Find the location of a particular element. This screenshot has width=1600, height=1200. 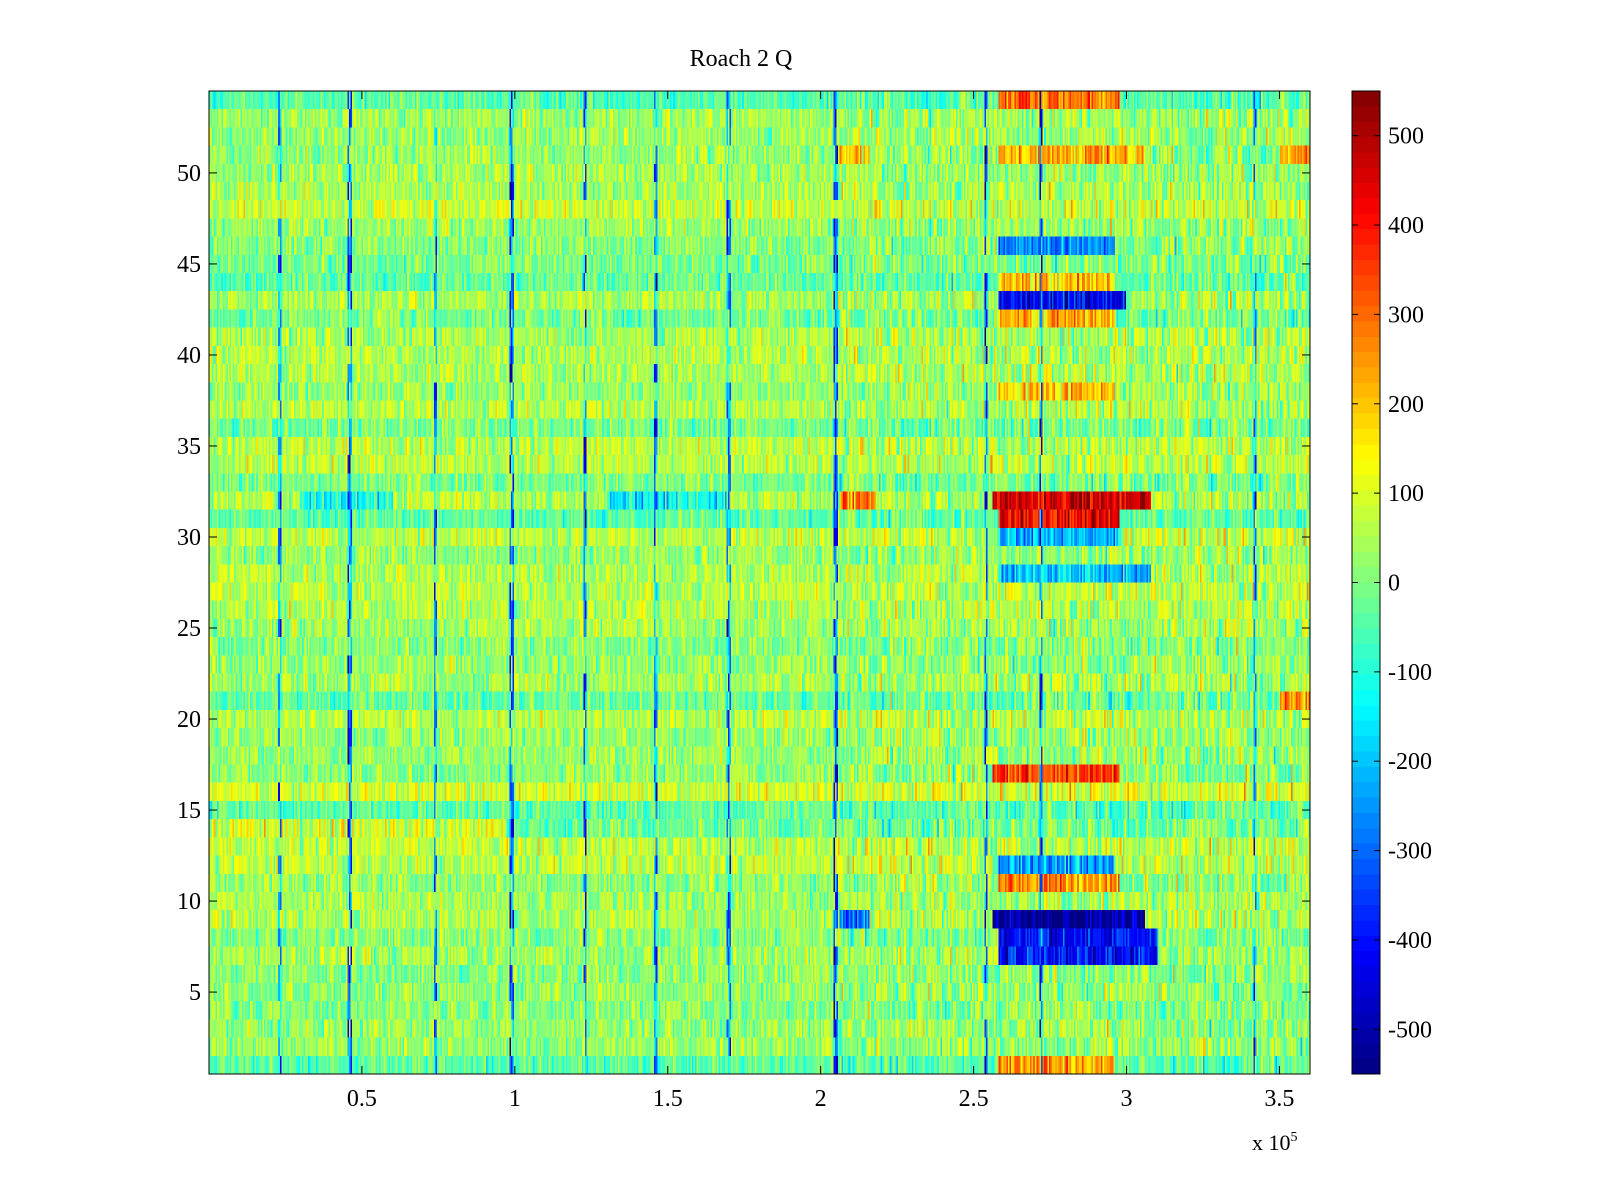

x-tick-label: 2 is located at coordinates (821, 1099).